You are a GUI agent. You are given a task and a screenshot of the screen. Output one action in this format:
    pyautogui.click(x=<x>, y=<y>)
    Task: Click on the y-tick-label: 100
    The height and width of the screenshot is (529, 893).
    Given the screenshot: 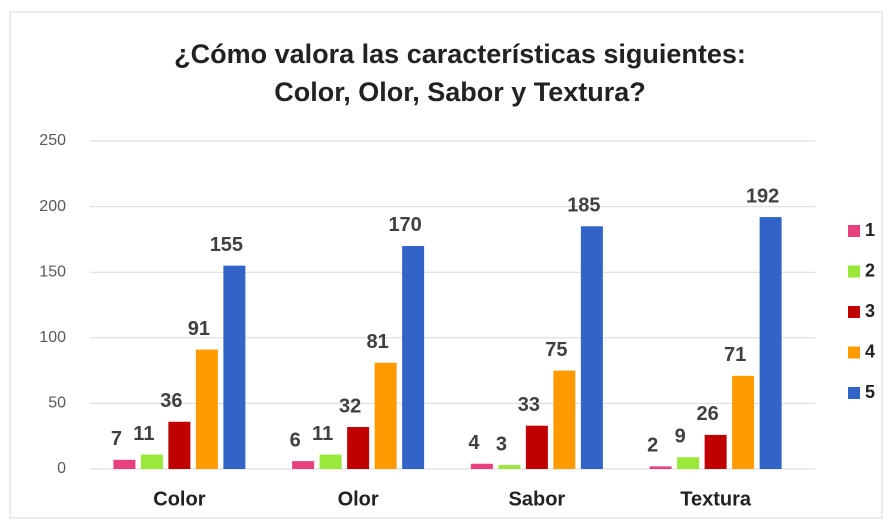 What is the action you would take?
    pyautogui.click(x=52, y=337)
    